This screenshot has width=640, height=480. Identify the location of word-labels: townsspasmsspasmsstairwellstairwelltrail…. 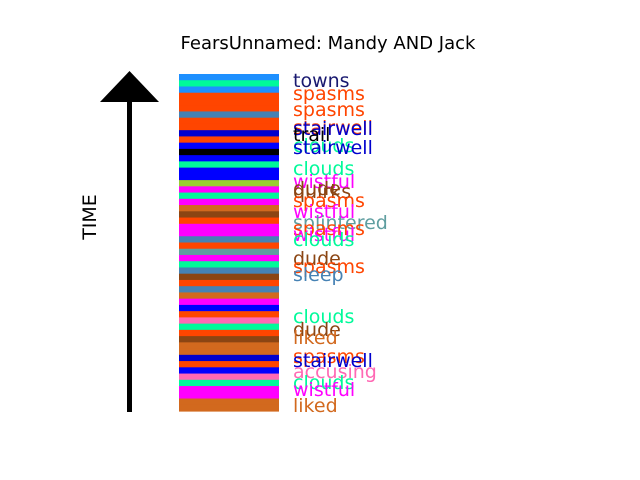
(340, 243).